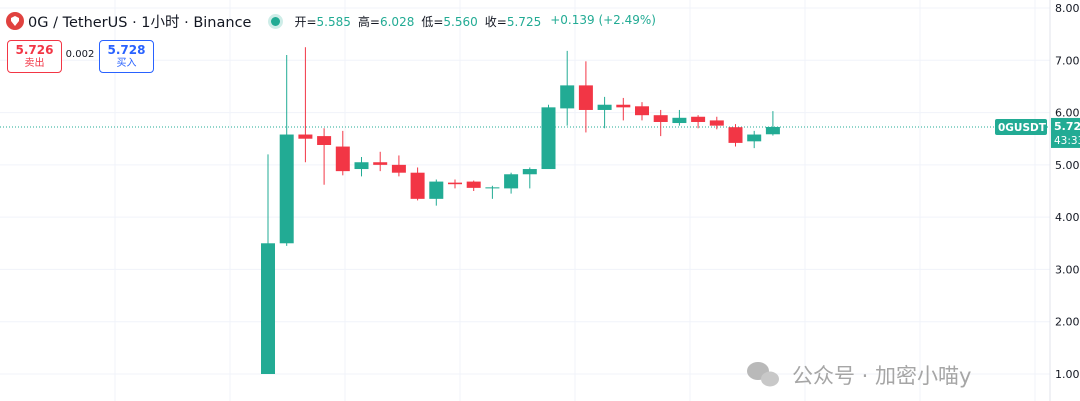  I want to click on y-tick-label: 5.000, so click(1067, 165).